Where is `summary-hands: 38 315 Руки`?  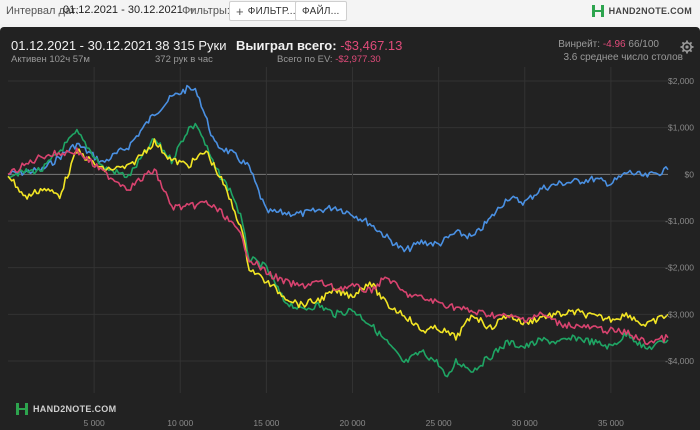 summary-hands: 38 315 Руки is located at coordinates (191, 45).